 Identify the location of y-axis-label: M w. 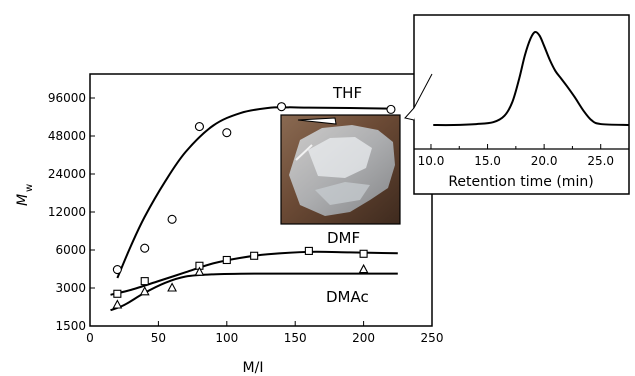
(25, 195).